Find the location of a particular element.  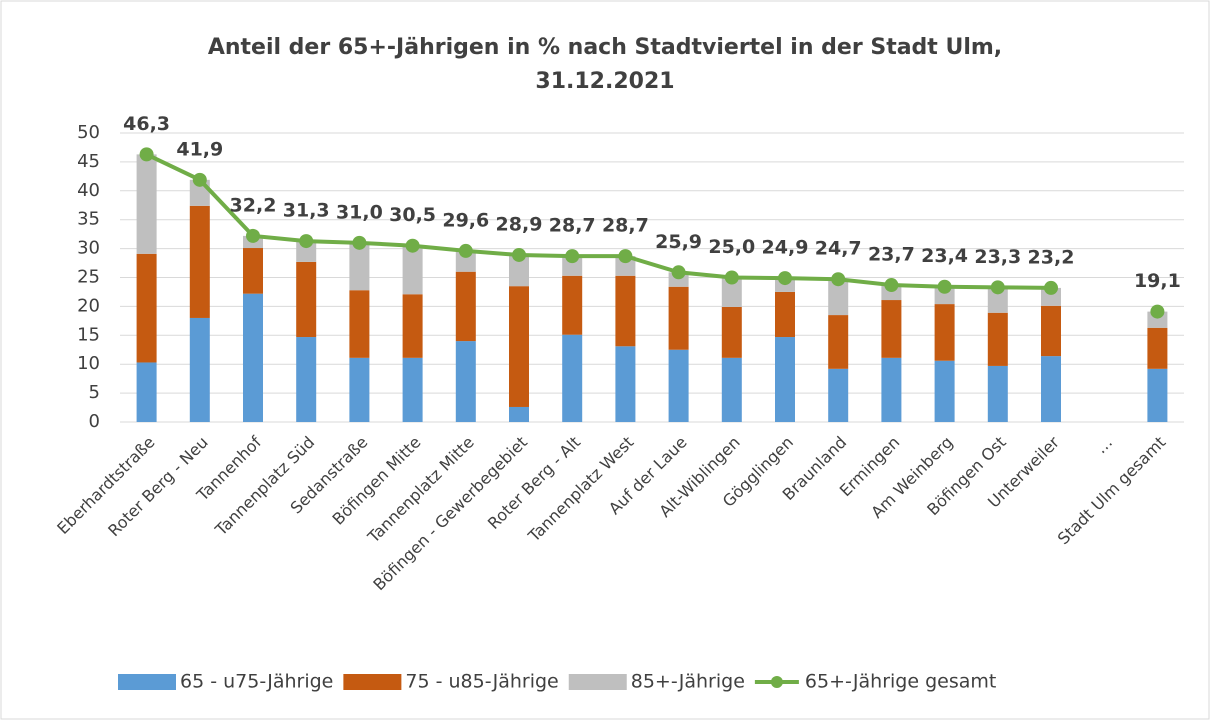

y-tick-label: 40 is located at coordinates (88, 190).